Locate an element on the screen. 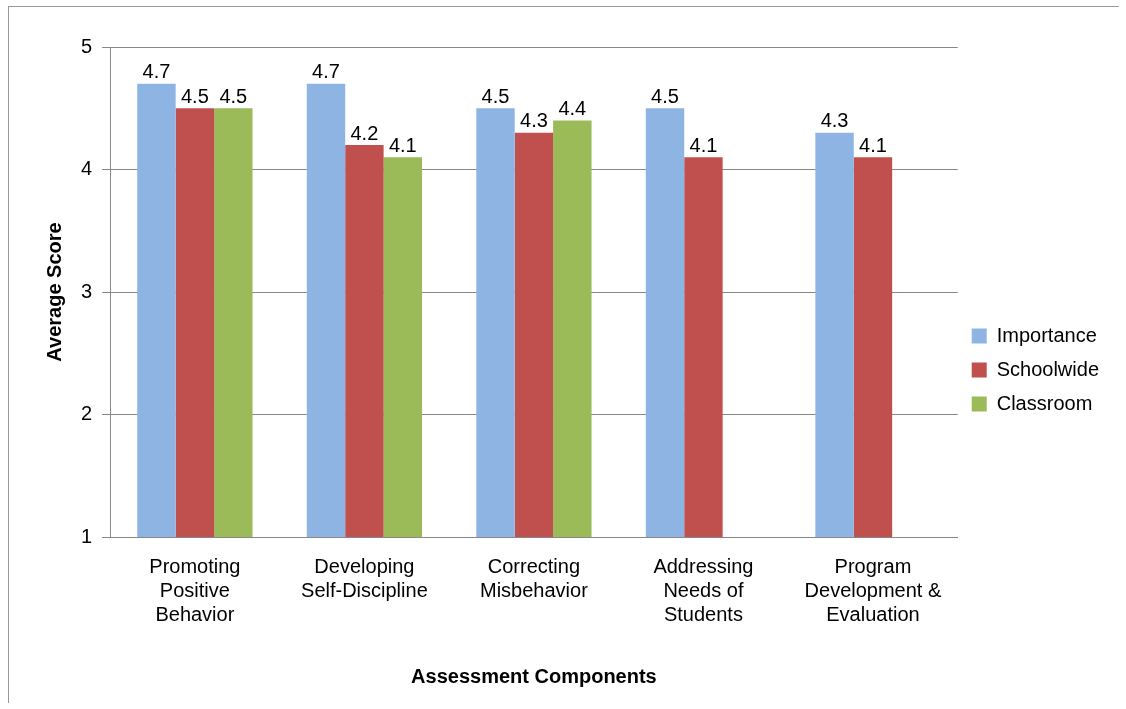 This screenshot has width=1126, height=709. y-tick-label: 4 is located at coordinates (87, 168).